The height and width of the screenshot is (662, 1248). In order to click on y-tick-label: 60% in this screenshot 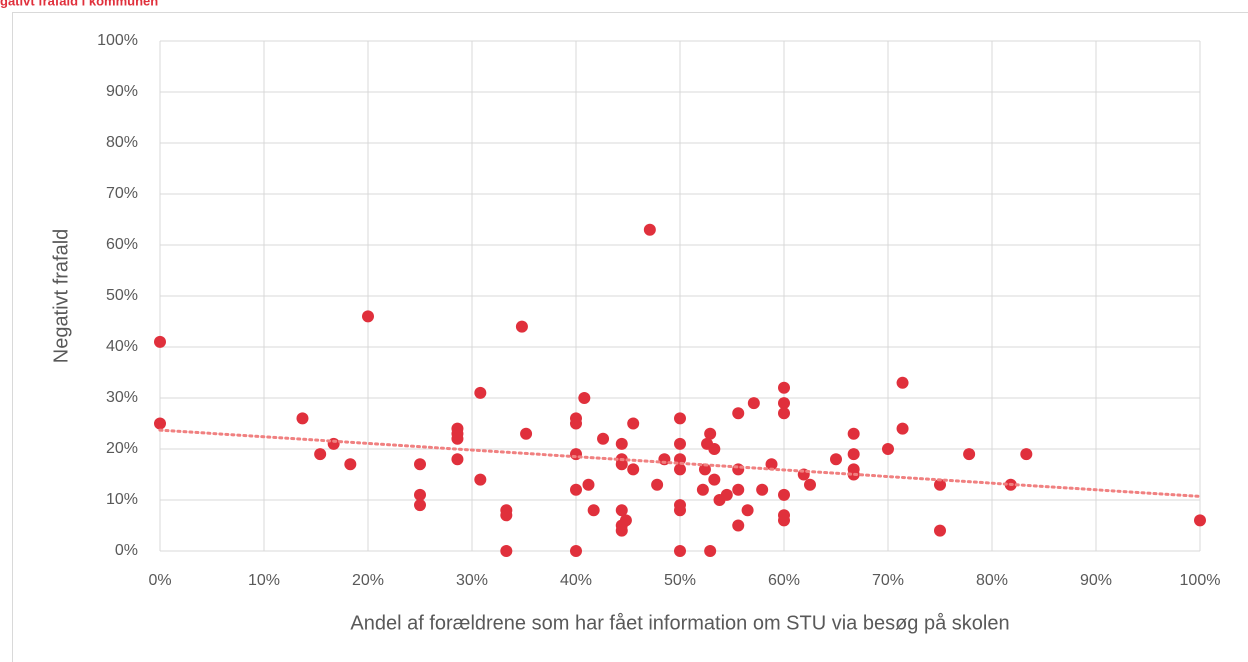, I will do `click(122, 244)`.